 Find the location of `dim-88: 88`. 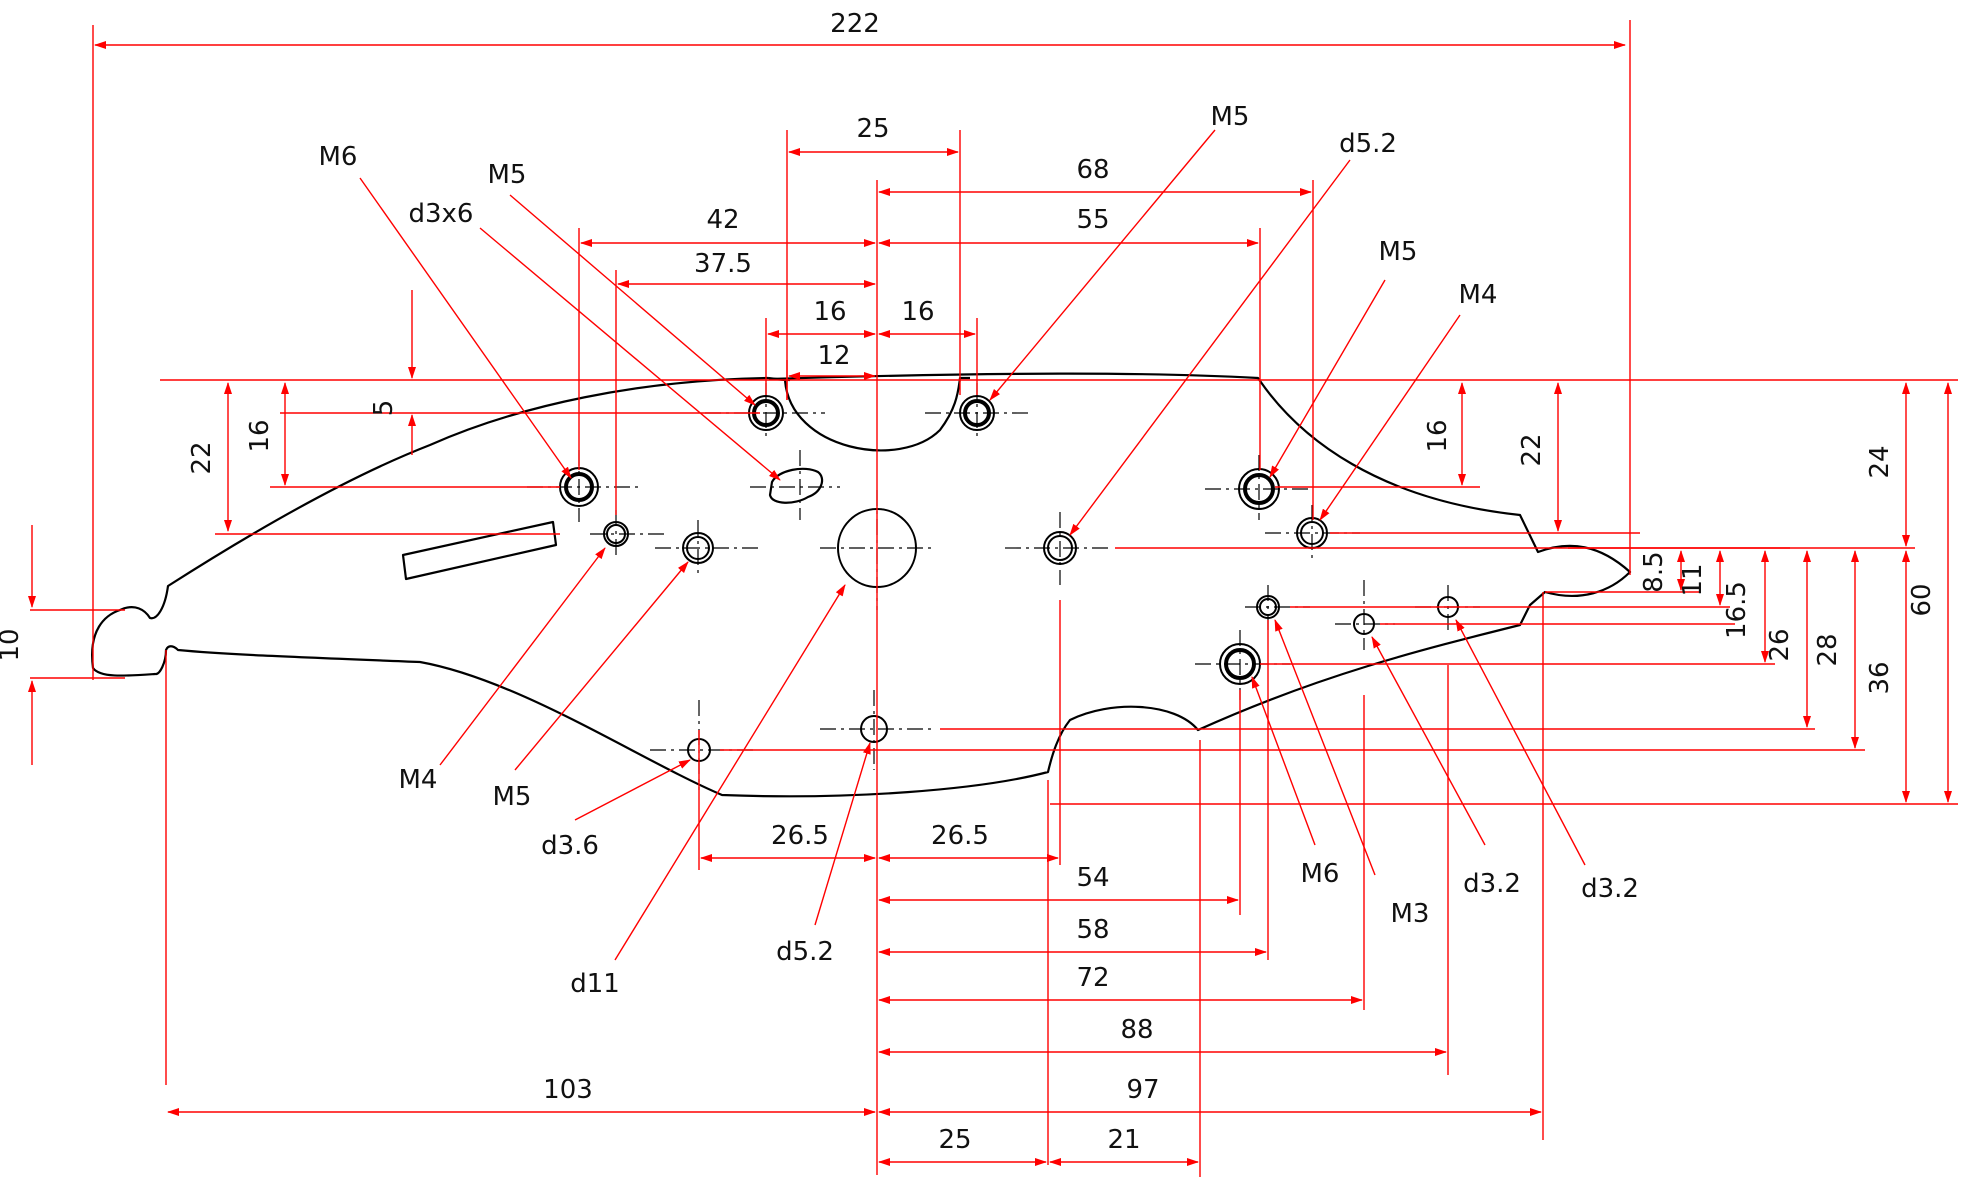

dim-88: 88 is located at coordinates (1136, 1030).